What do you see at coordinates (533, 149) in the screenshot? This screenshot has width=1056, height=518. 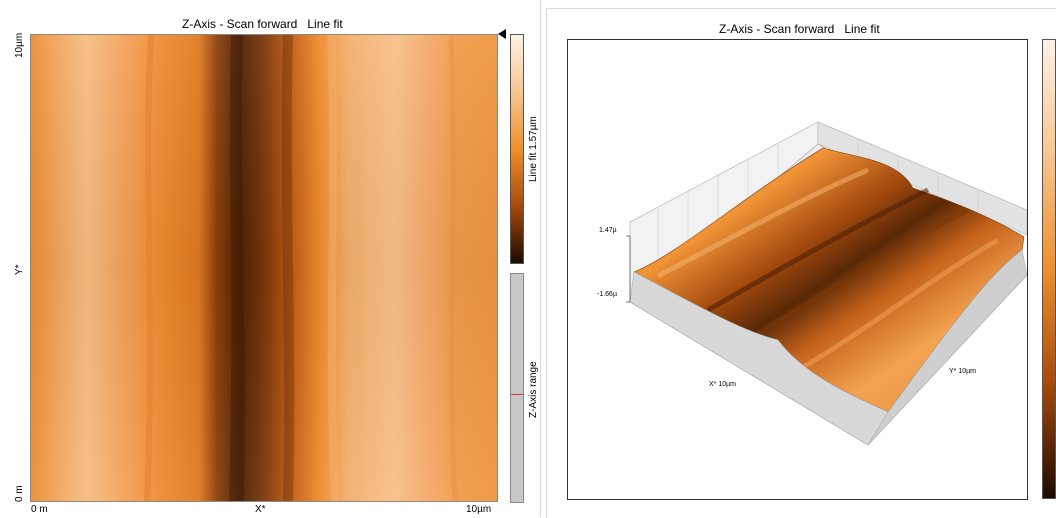 I see `colorbar-label: Line fit 1.57µm` at bounding box center [533, 149].